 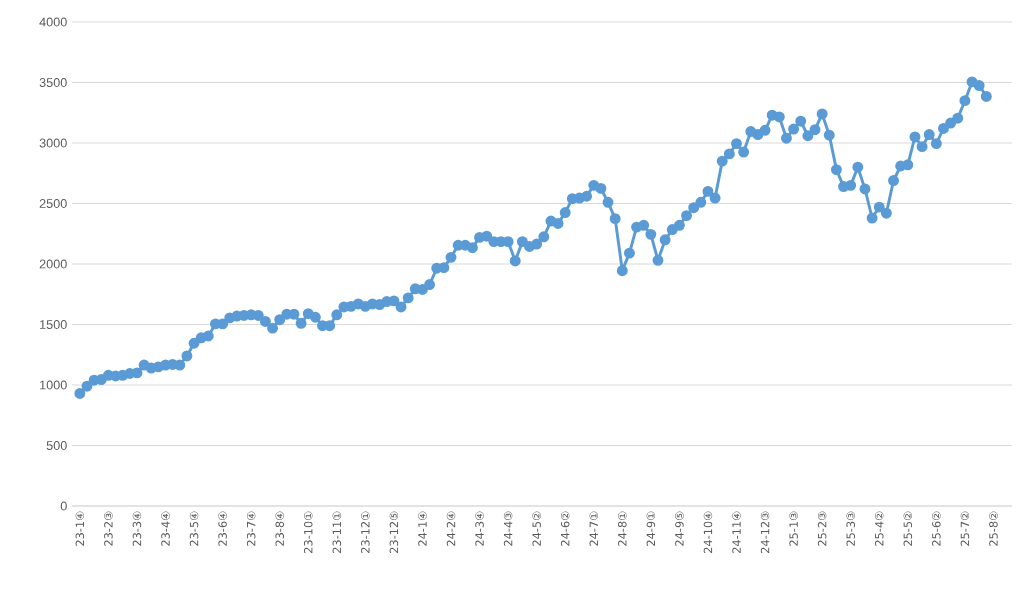 I want to click on y-tick-label: 2000, so click(x=53, y=264).